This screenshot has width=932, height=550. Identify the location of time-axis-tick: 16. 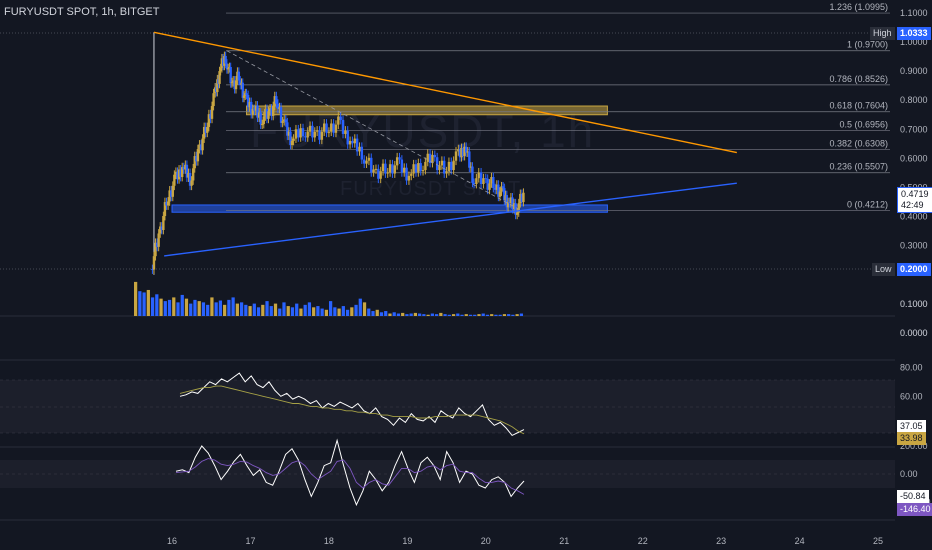
(172, 541).